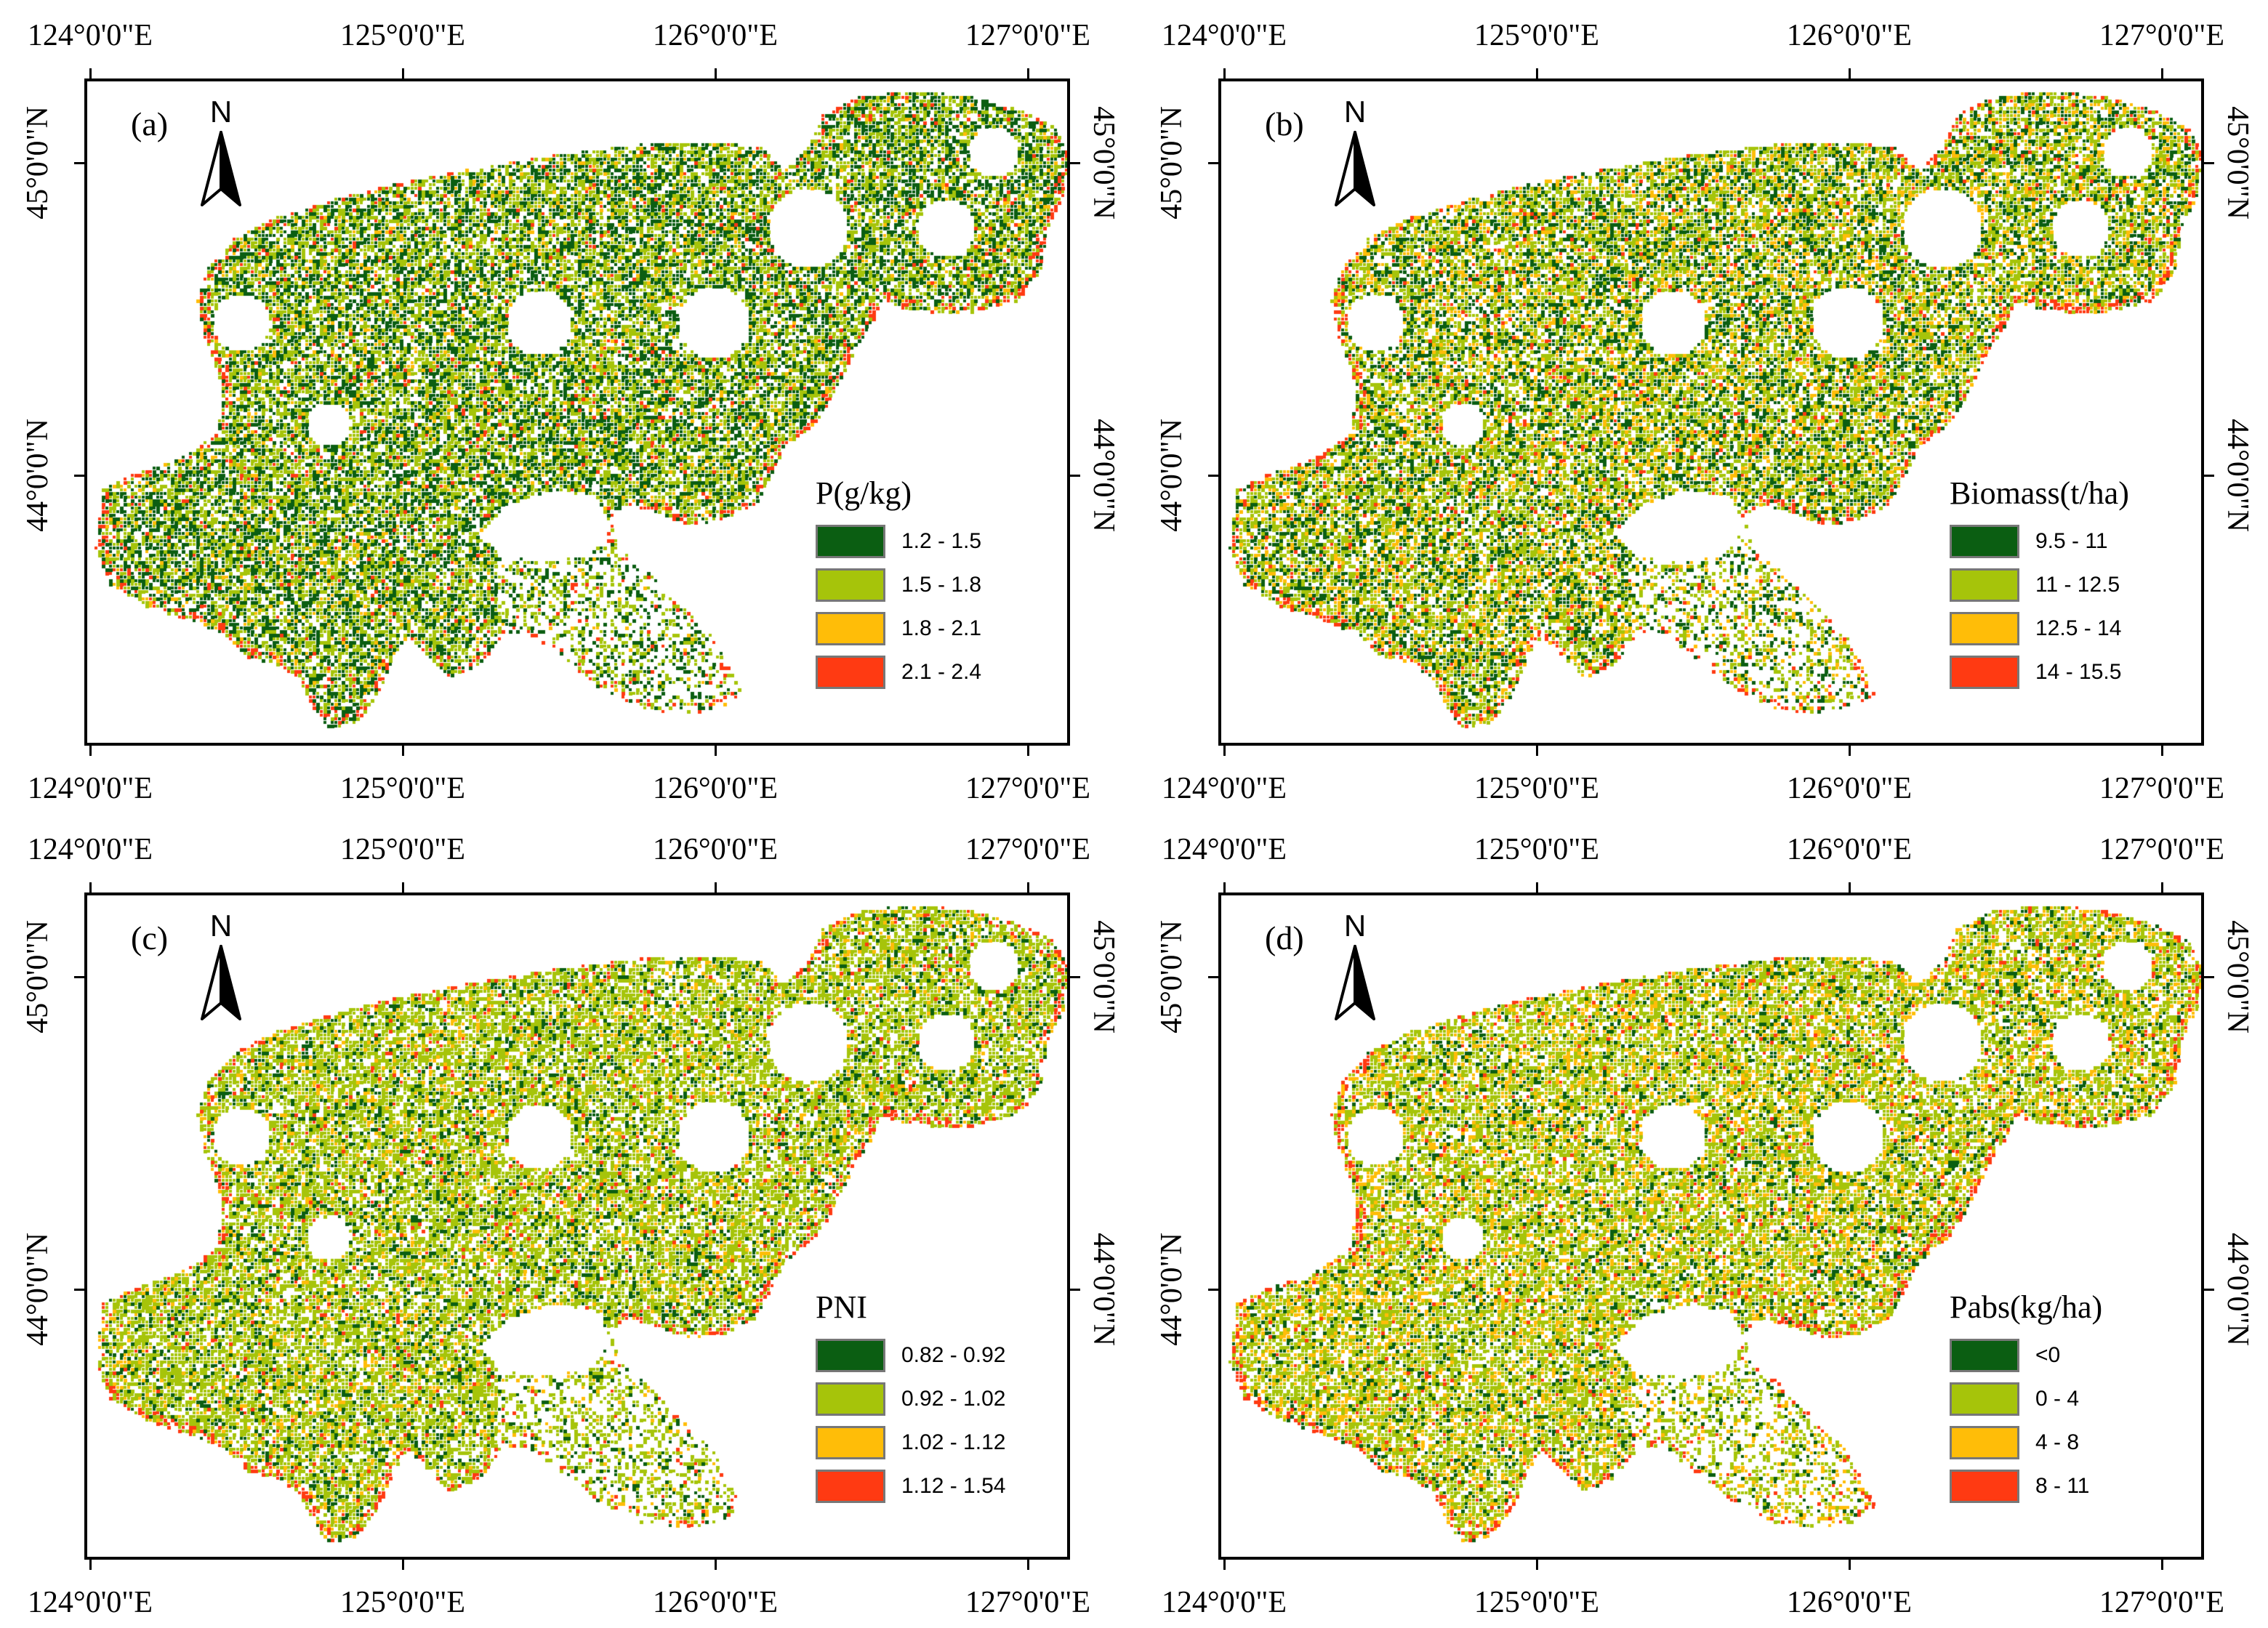 The width and height of the screenshot is (2268, 1628). What do you see at coordinates (1224, 788) in the screenshot?
I see `longitude-label-bottom: 124°0'0"E` at bounding box center [1224, 788].